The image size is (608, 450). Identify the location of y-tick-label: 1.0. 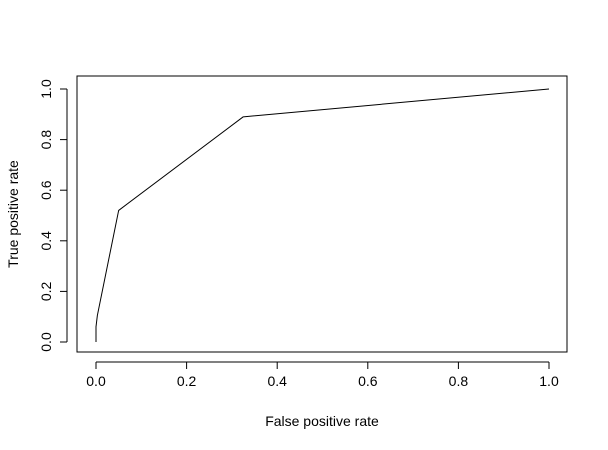
(46, 89).